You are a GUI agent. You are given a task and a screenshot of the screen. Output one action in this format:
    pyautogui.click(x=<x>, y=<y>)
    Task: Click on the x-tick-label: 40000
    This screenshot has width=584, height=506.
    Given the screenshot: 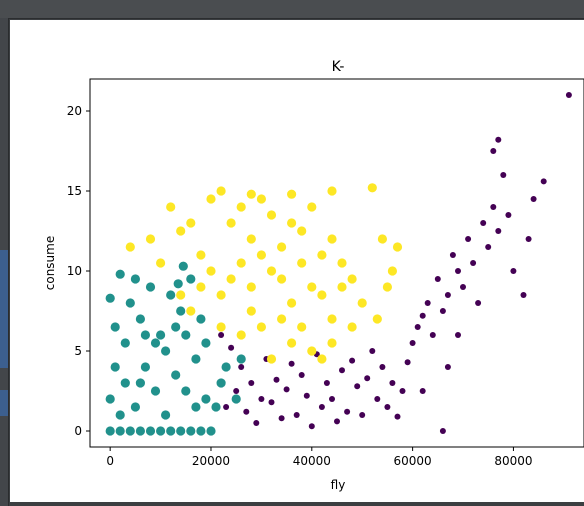 What is the action you would take?
    pyautogui.click(x=312, y=461)
    